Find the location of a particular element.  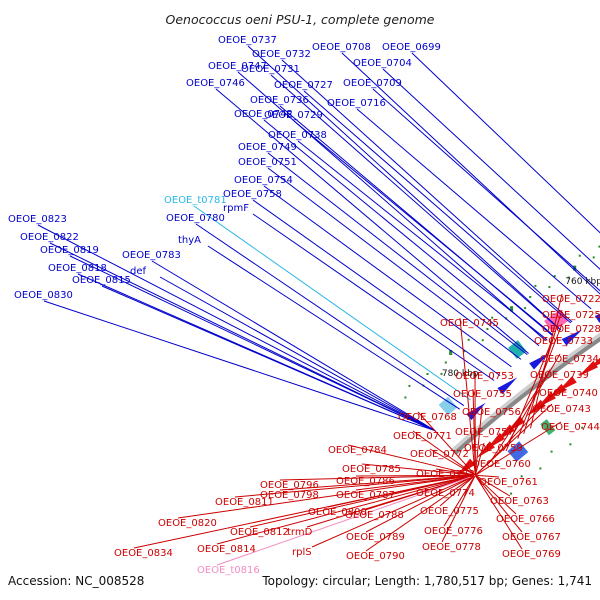

gene-label: OEOE_0747 is located at coordinates (237, 66).